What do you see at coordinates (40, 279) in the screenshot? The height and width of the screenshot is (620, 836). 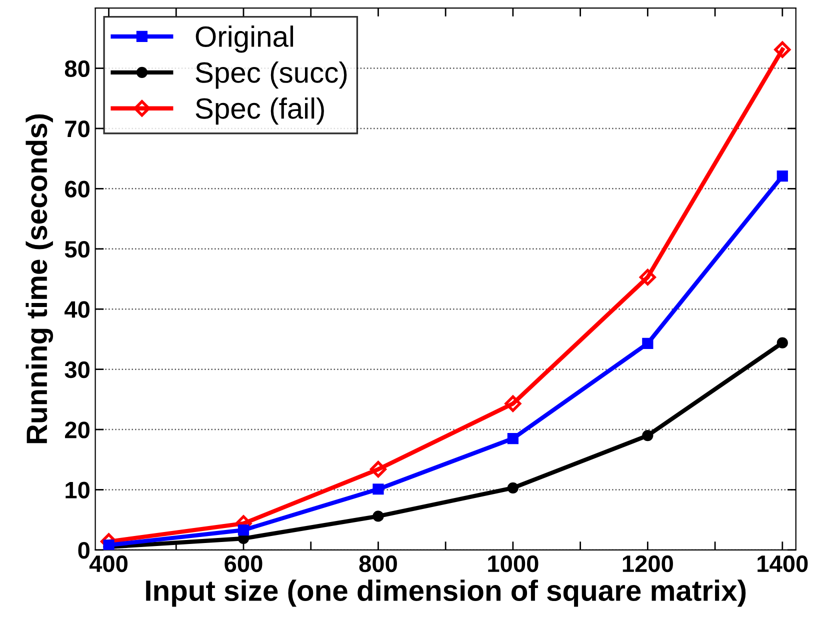 I see `y-axis-title: Running time (seconds)` at bounding box center [40, 279].